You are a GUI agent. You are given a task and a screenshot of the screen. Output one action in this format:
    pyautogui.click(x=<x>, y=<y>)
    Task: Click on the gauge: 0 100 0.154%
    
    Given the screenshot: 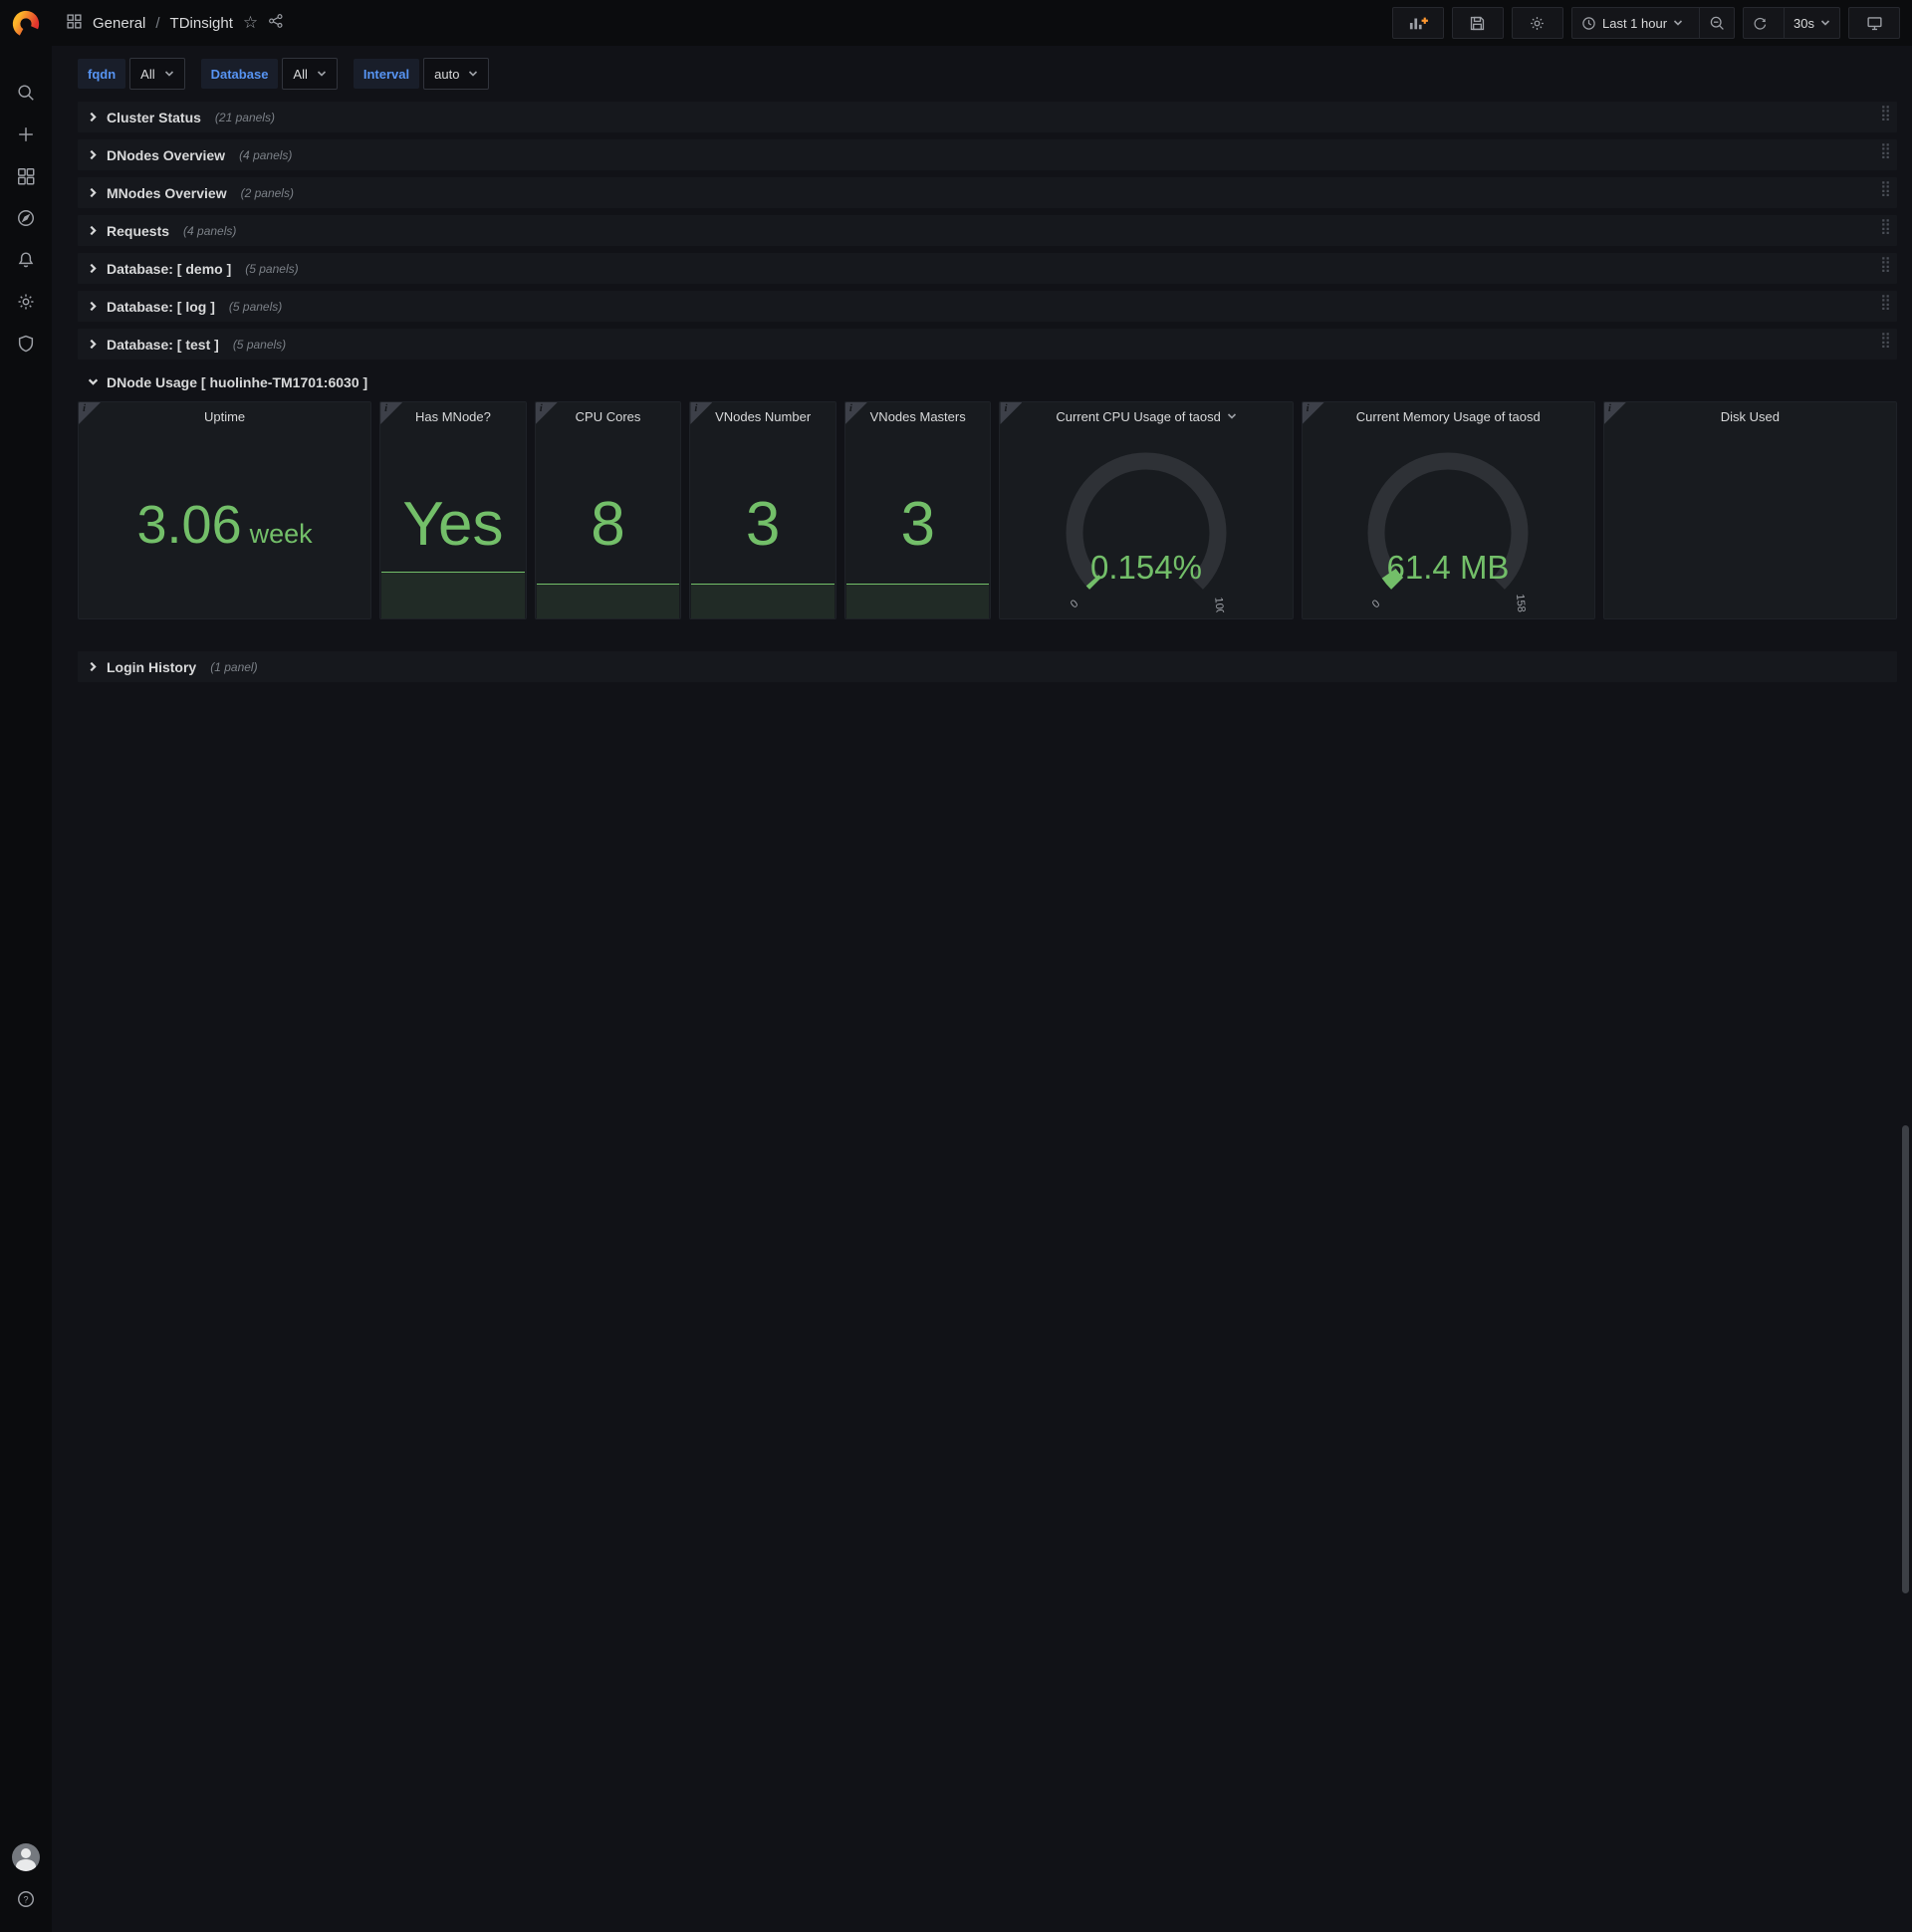 What is the action you would take?
    pyautogui.click(x=1146, y=524)
    